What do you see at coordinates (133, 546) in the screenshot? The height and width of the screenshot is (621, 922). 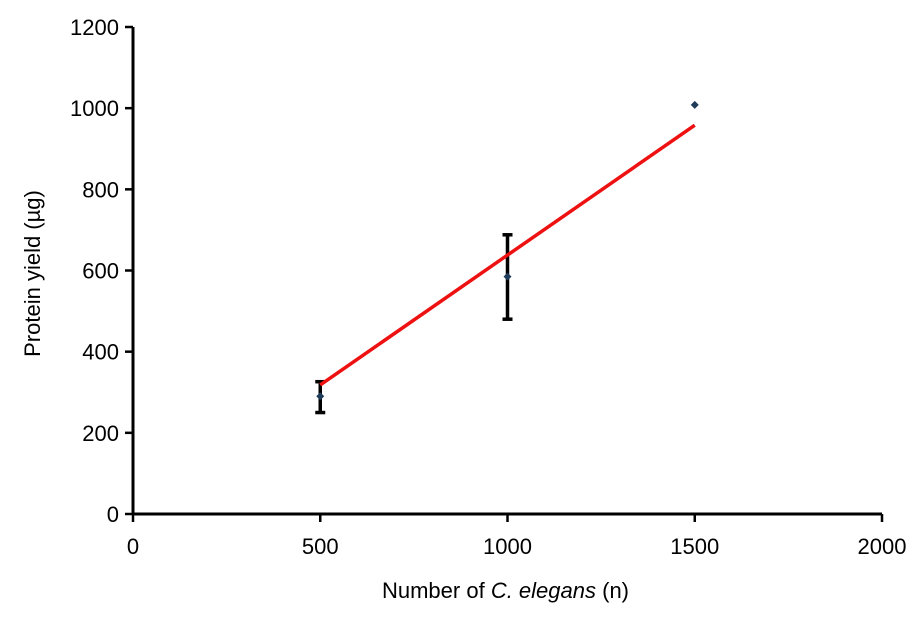 I see `x-tick-label: 0` at bounding box center [133, 546].